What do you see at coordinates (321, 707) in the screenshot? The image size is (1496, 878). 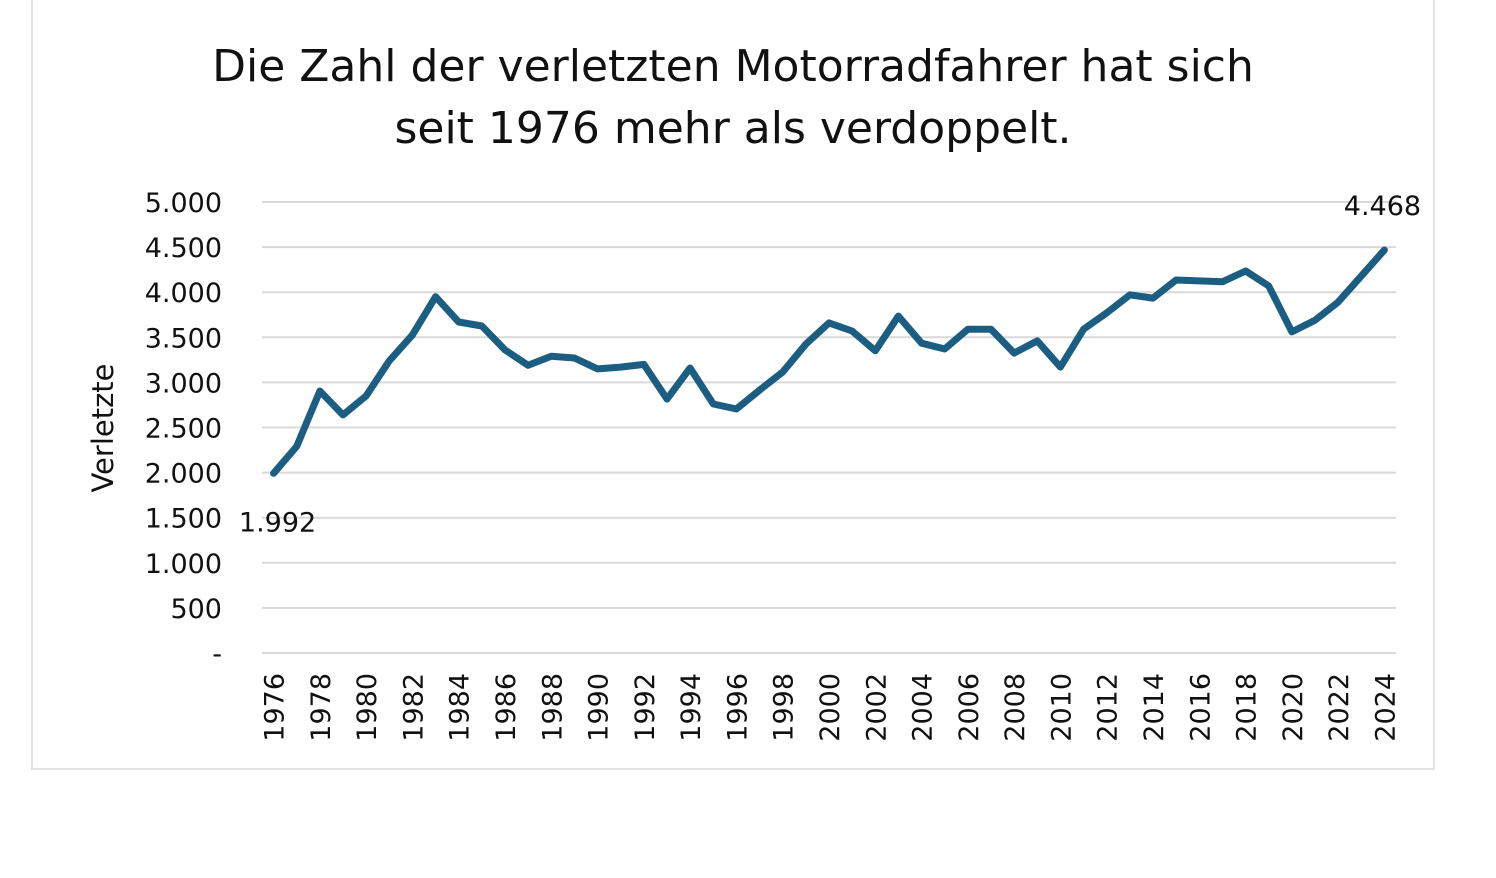 I see `x-tick-label: 1978` at bounding box center [321, 707].